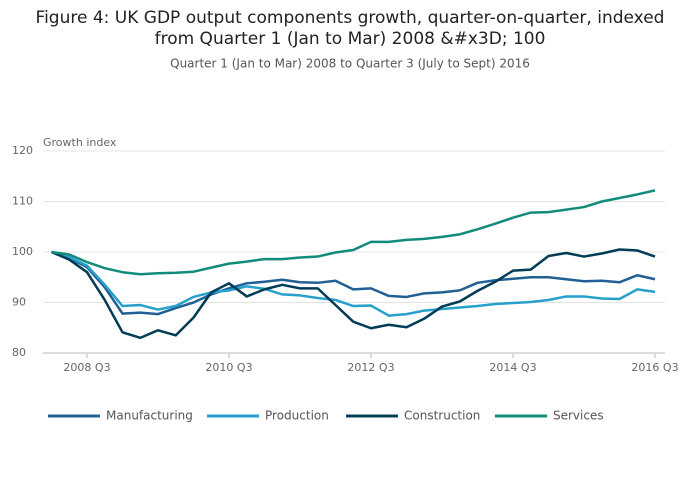 This screenshot has height=502, width=700. Describe the element at coordinates (578, 416) in the screenshot. I see `legend-label: Services` at that location.